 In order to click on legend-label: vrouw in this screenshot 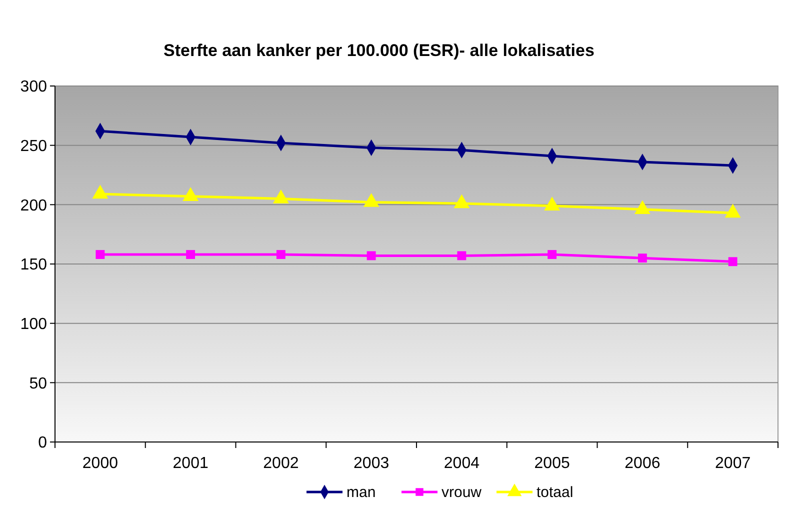, I will do `click(462, 492)`.